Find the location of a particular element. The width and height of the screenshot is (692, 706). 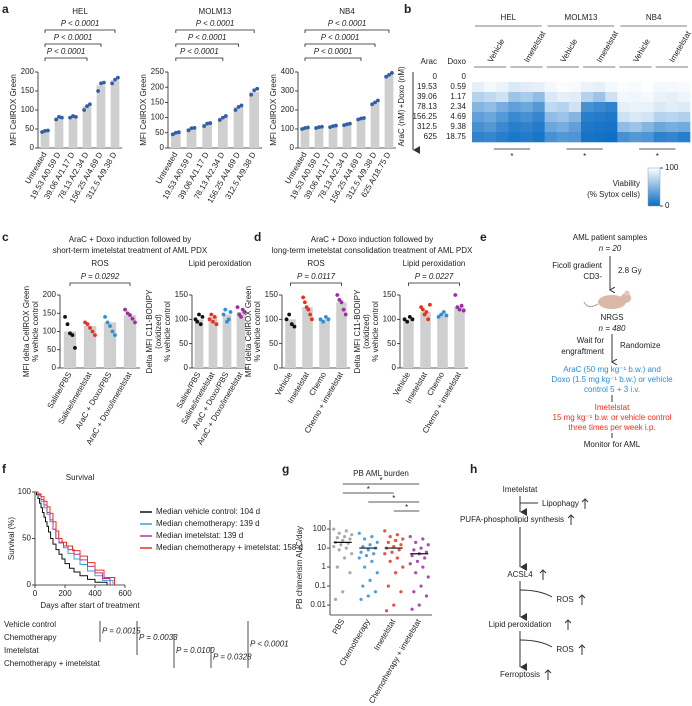

x-tick-label: Imetelstat is located at coordinates (385, 634).